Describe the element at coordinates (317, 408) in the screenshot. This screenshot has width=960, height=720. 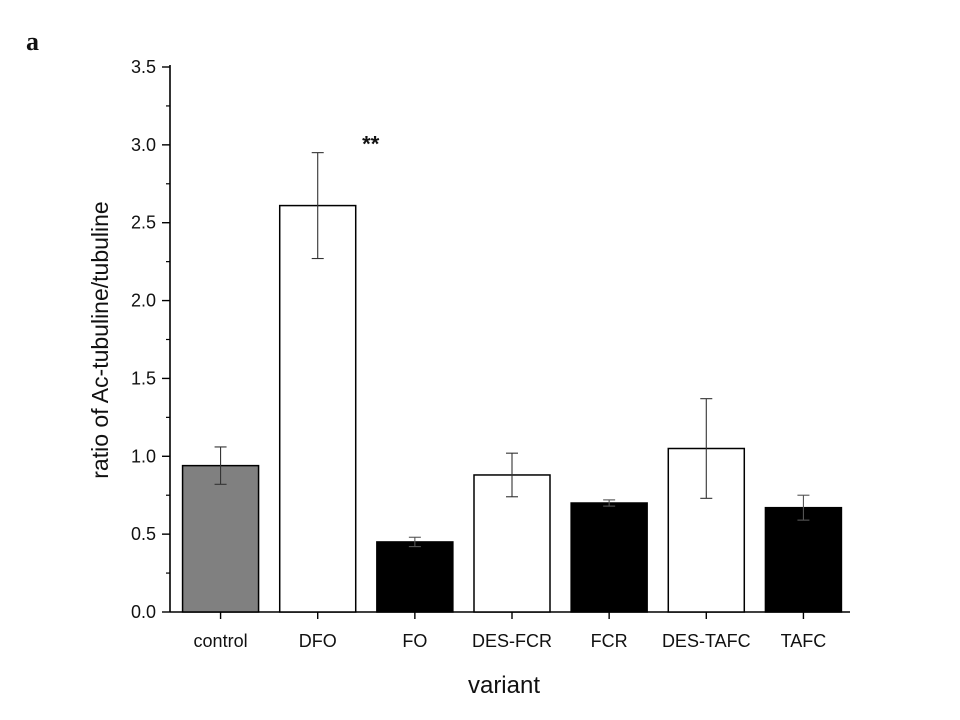
I see `bar-dfo` at that location.